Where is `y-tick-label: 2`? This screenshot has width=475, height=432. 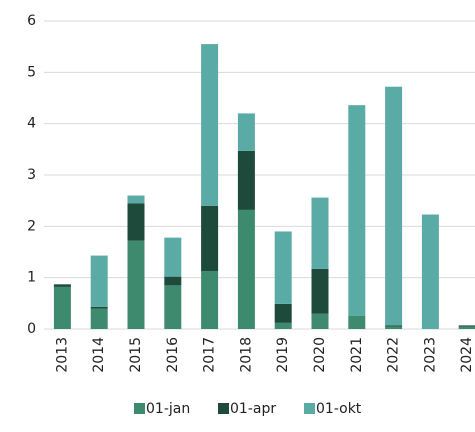
y-tick-label: 2 is located at coordinates (31, 226).